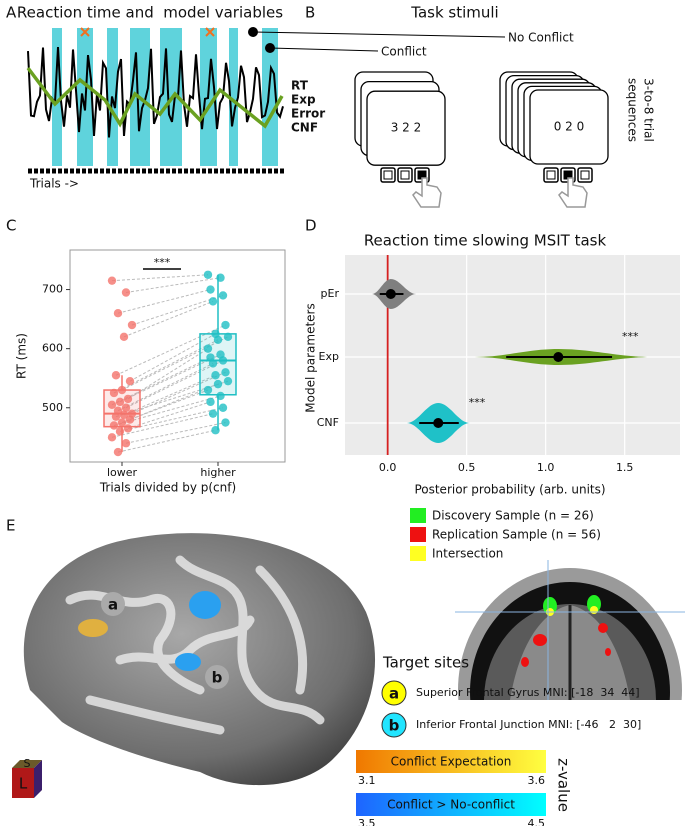 The width and height of the screenshot is (689, 826). Describe the element at coordinates (625, 467) in the screenshot. I see `x-tick-label: 1.5` at that location.